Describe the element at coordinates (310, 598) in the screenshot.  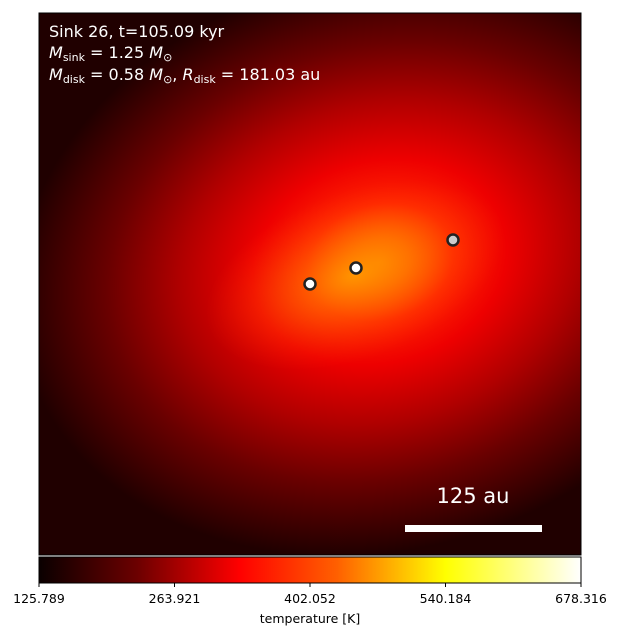
I see `colorbar-tick-label: 402.052` at that location.